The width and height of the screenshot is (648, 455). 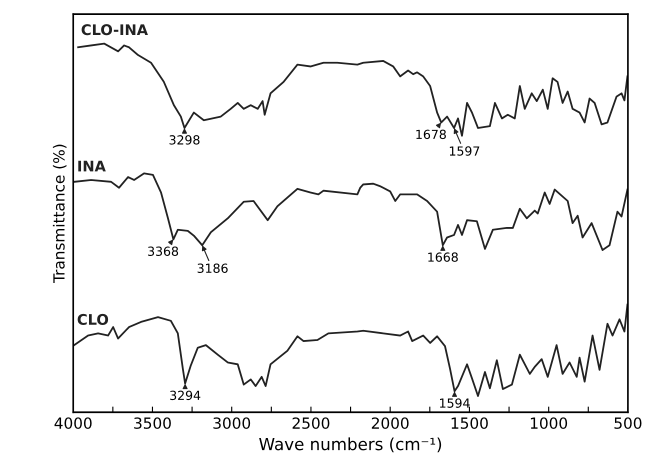 What do you see at coordinates (152, 423) in the screenshot?
I see `x-tick-label: 3500` at bounding box center [152, 423].